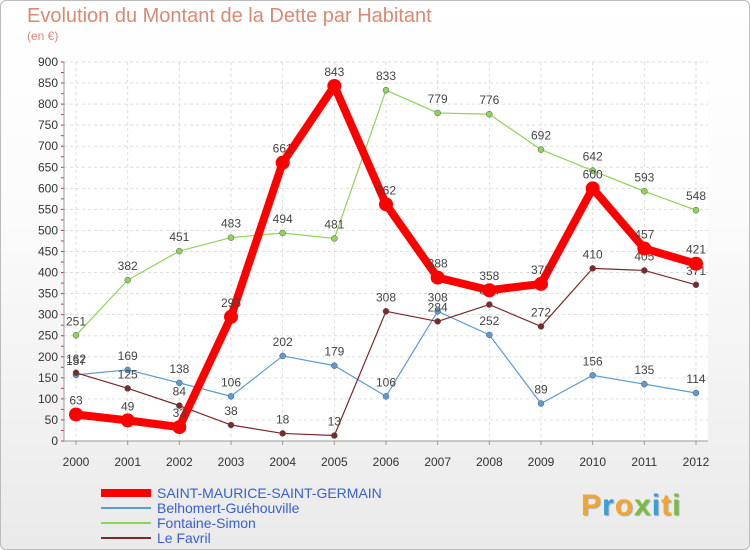  What do you see at coordinates (269, 493) in the screenshot?
I see `legend-label: SAINT-MAURICE-SAINT-GERMAIN` at bounding box center [269, 493].